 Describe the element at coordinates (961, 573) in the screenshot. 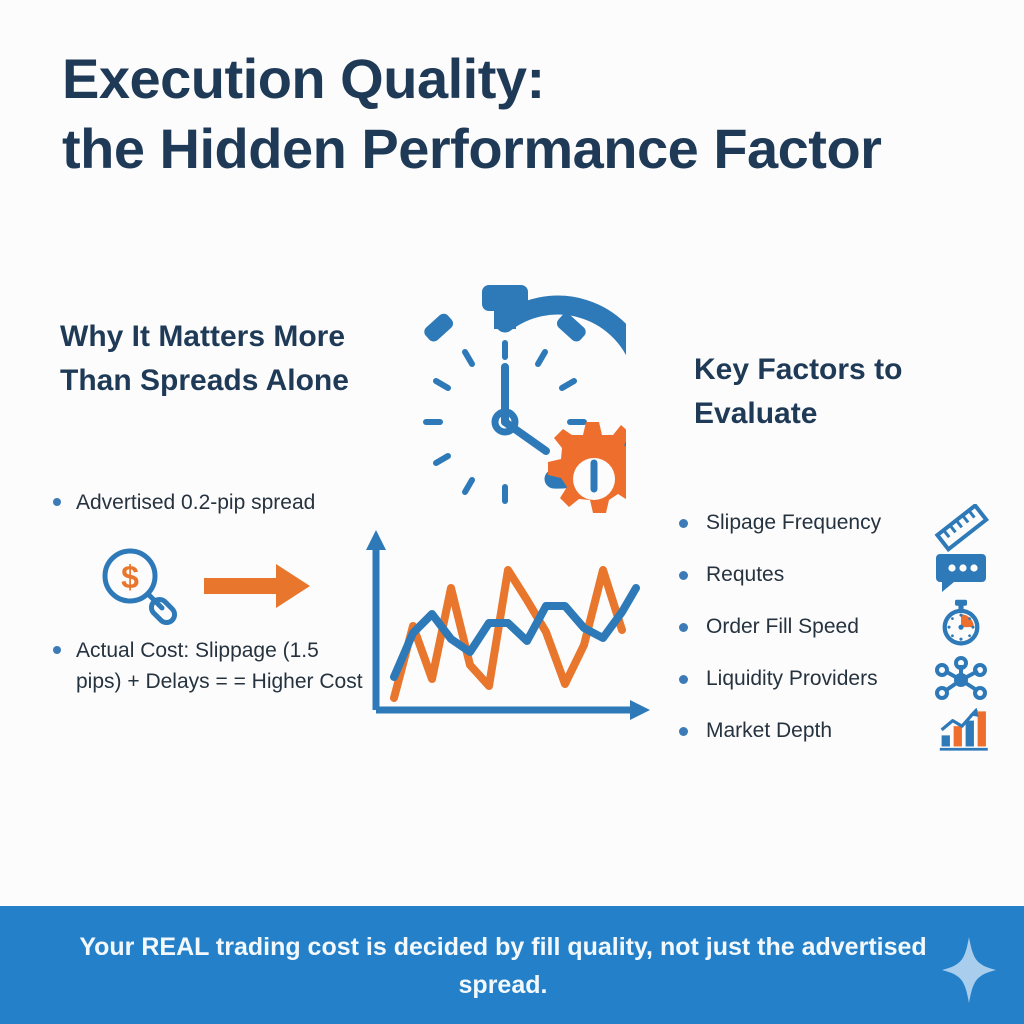

I see `chat-bubble-icon` at that location.